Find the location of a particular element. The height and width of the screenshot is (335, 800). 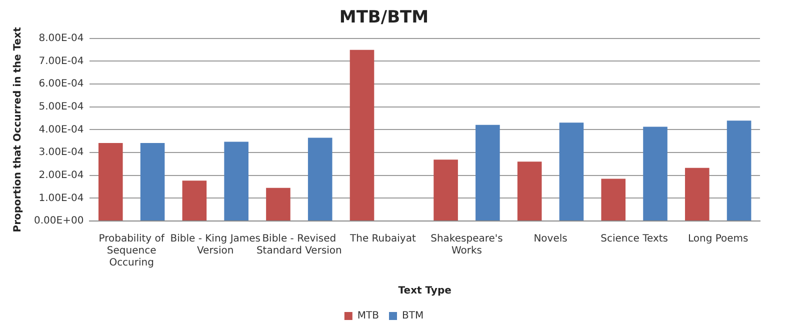

y-tick-label: 4.00E-04 is located at coordinates (61, 130).